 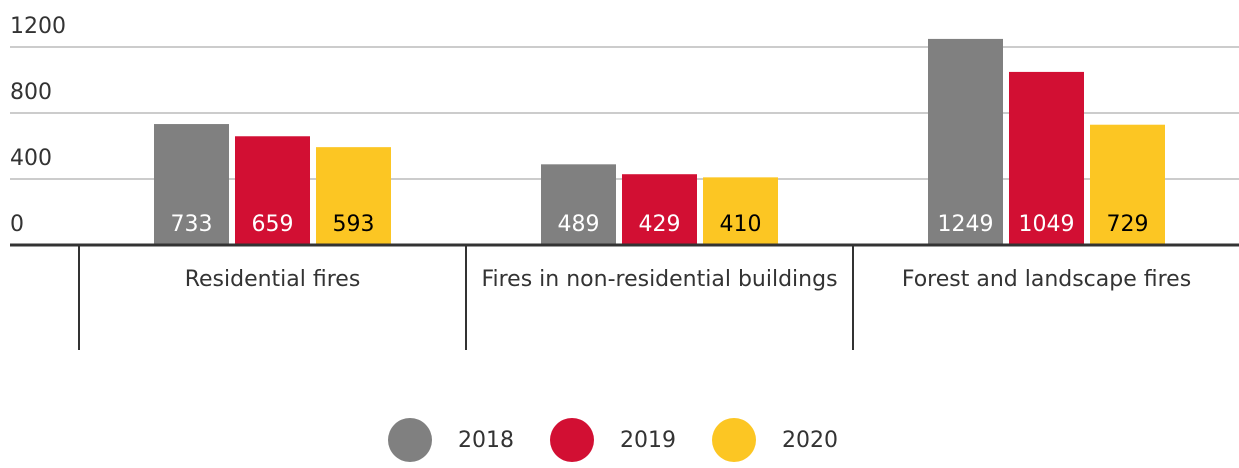 What do you see at coordinates (1128, 224) in the screenshot?
I see `value-label: 729` at bounding box center [1128, 224].